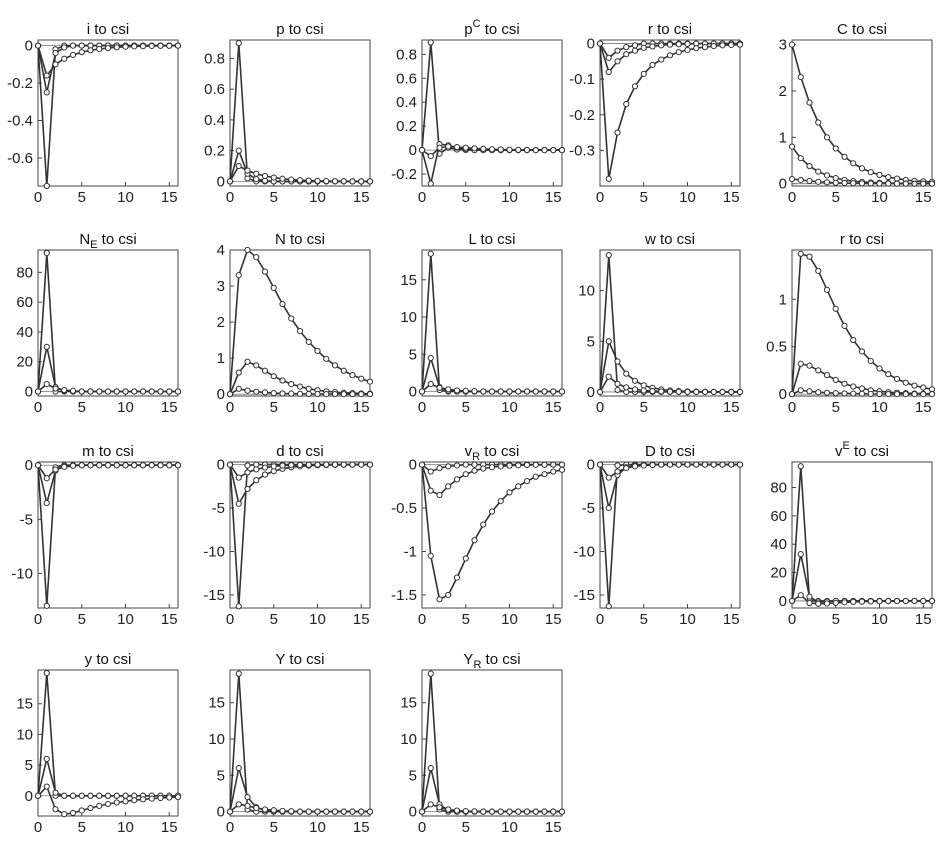 This screenshot has height=849, width=944. What do you see at coordinates (99, 743) in the screenshot?
I see `panel-16: 0 5 10 15 0 5 10 15 y to csi` at bounding box center [99, 743].